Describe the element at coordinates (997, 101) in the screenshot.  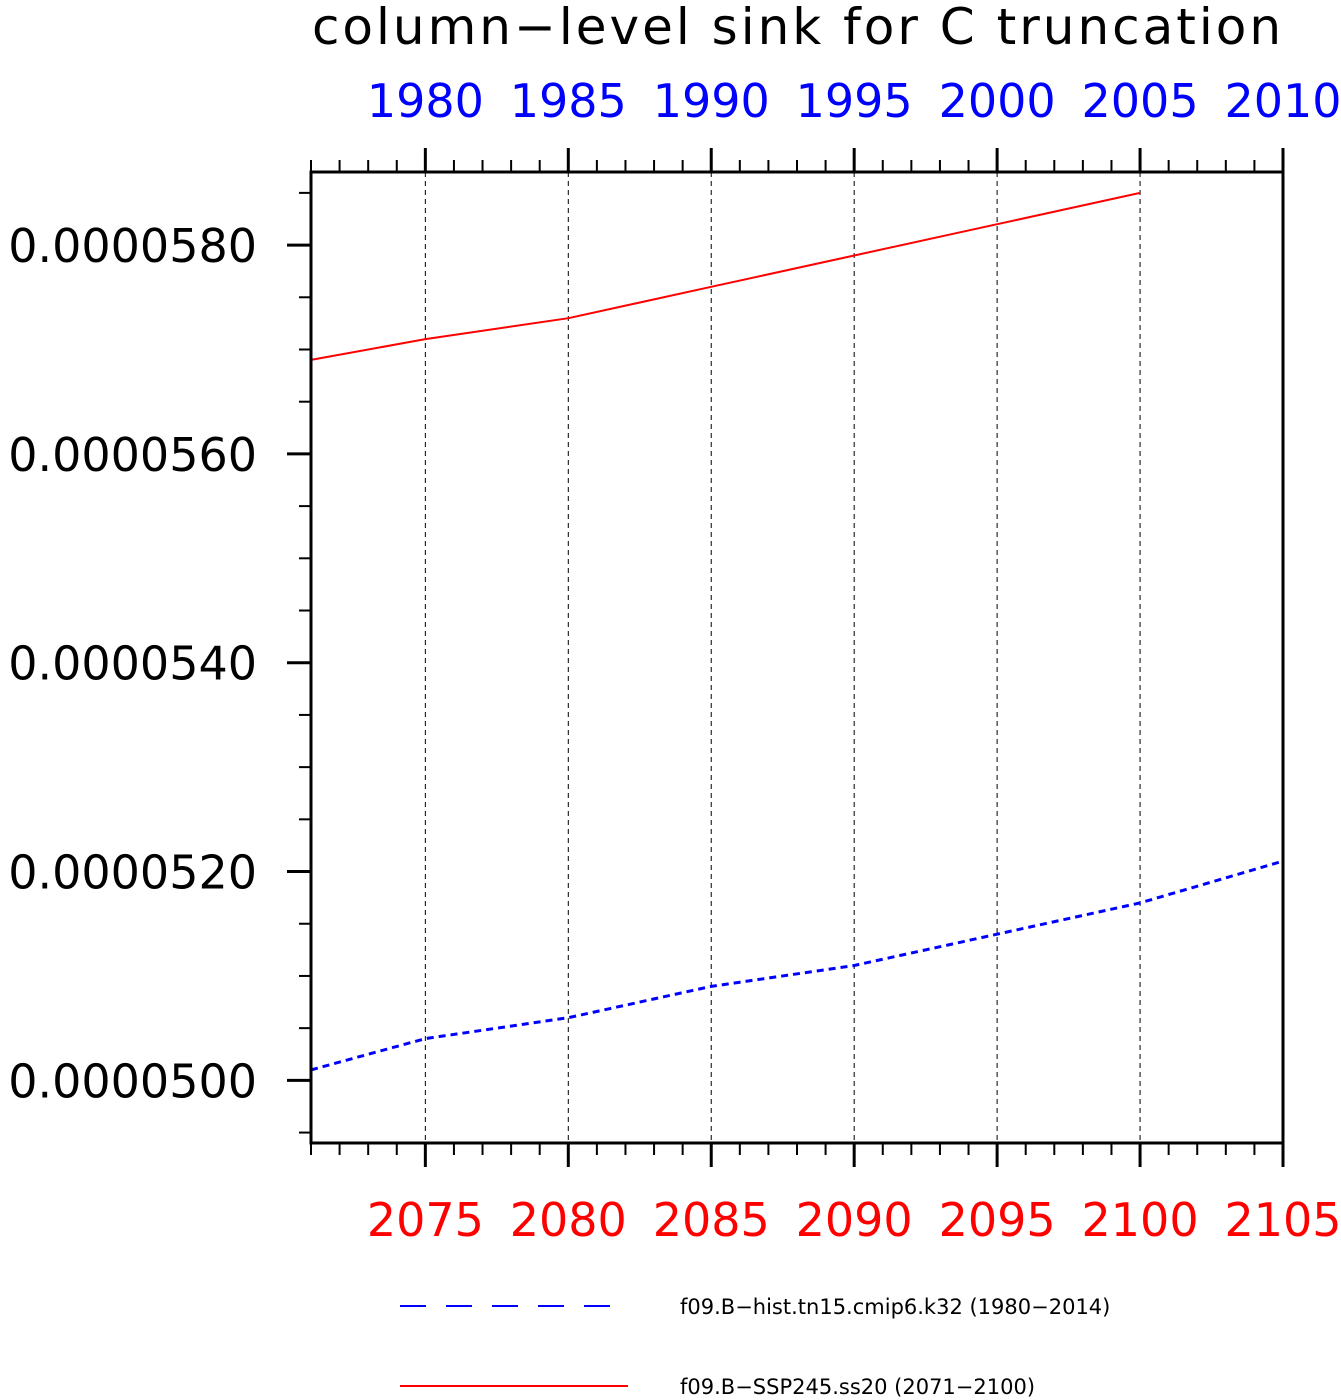
I see `top-tick-label: 2000` at that location.